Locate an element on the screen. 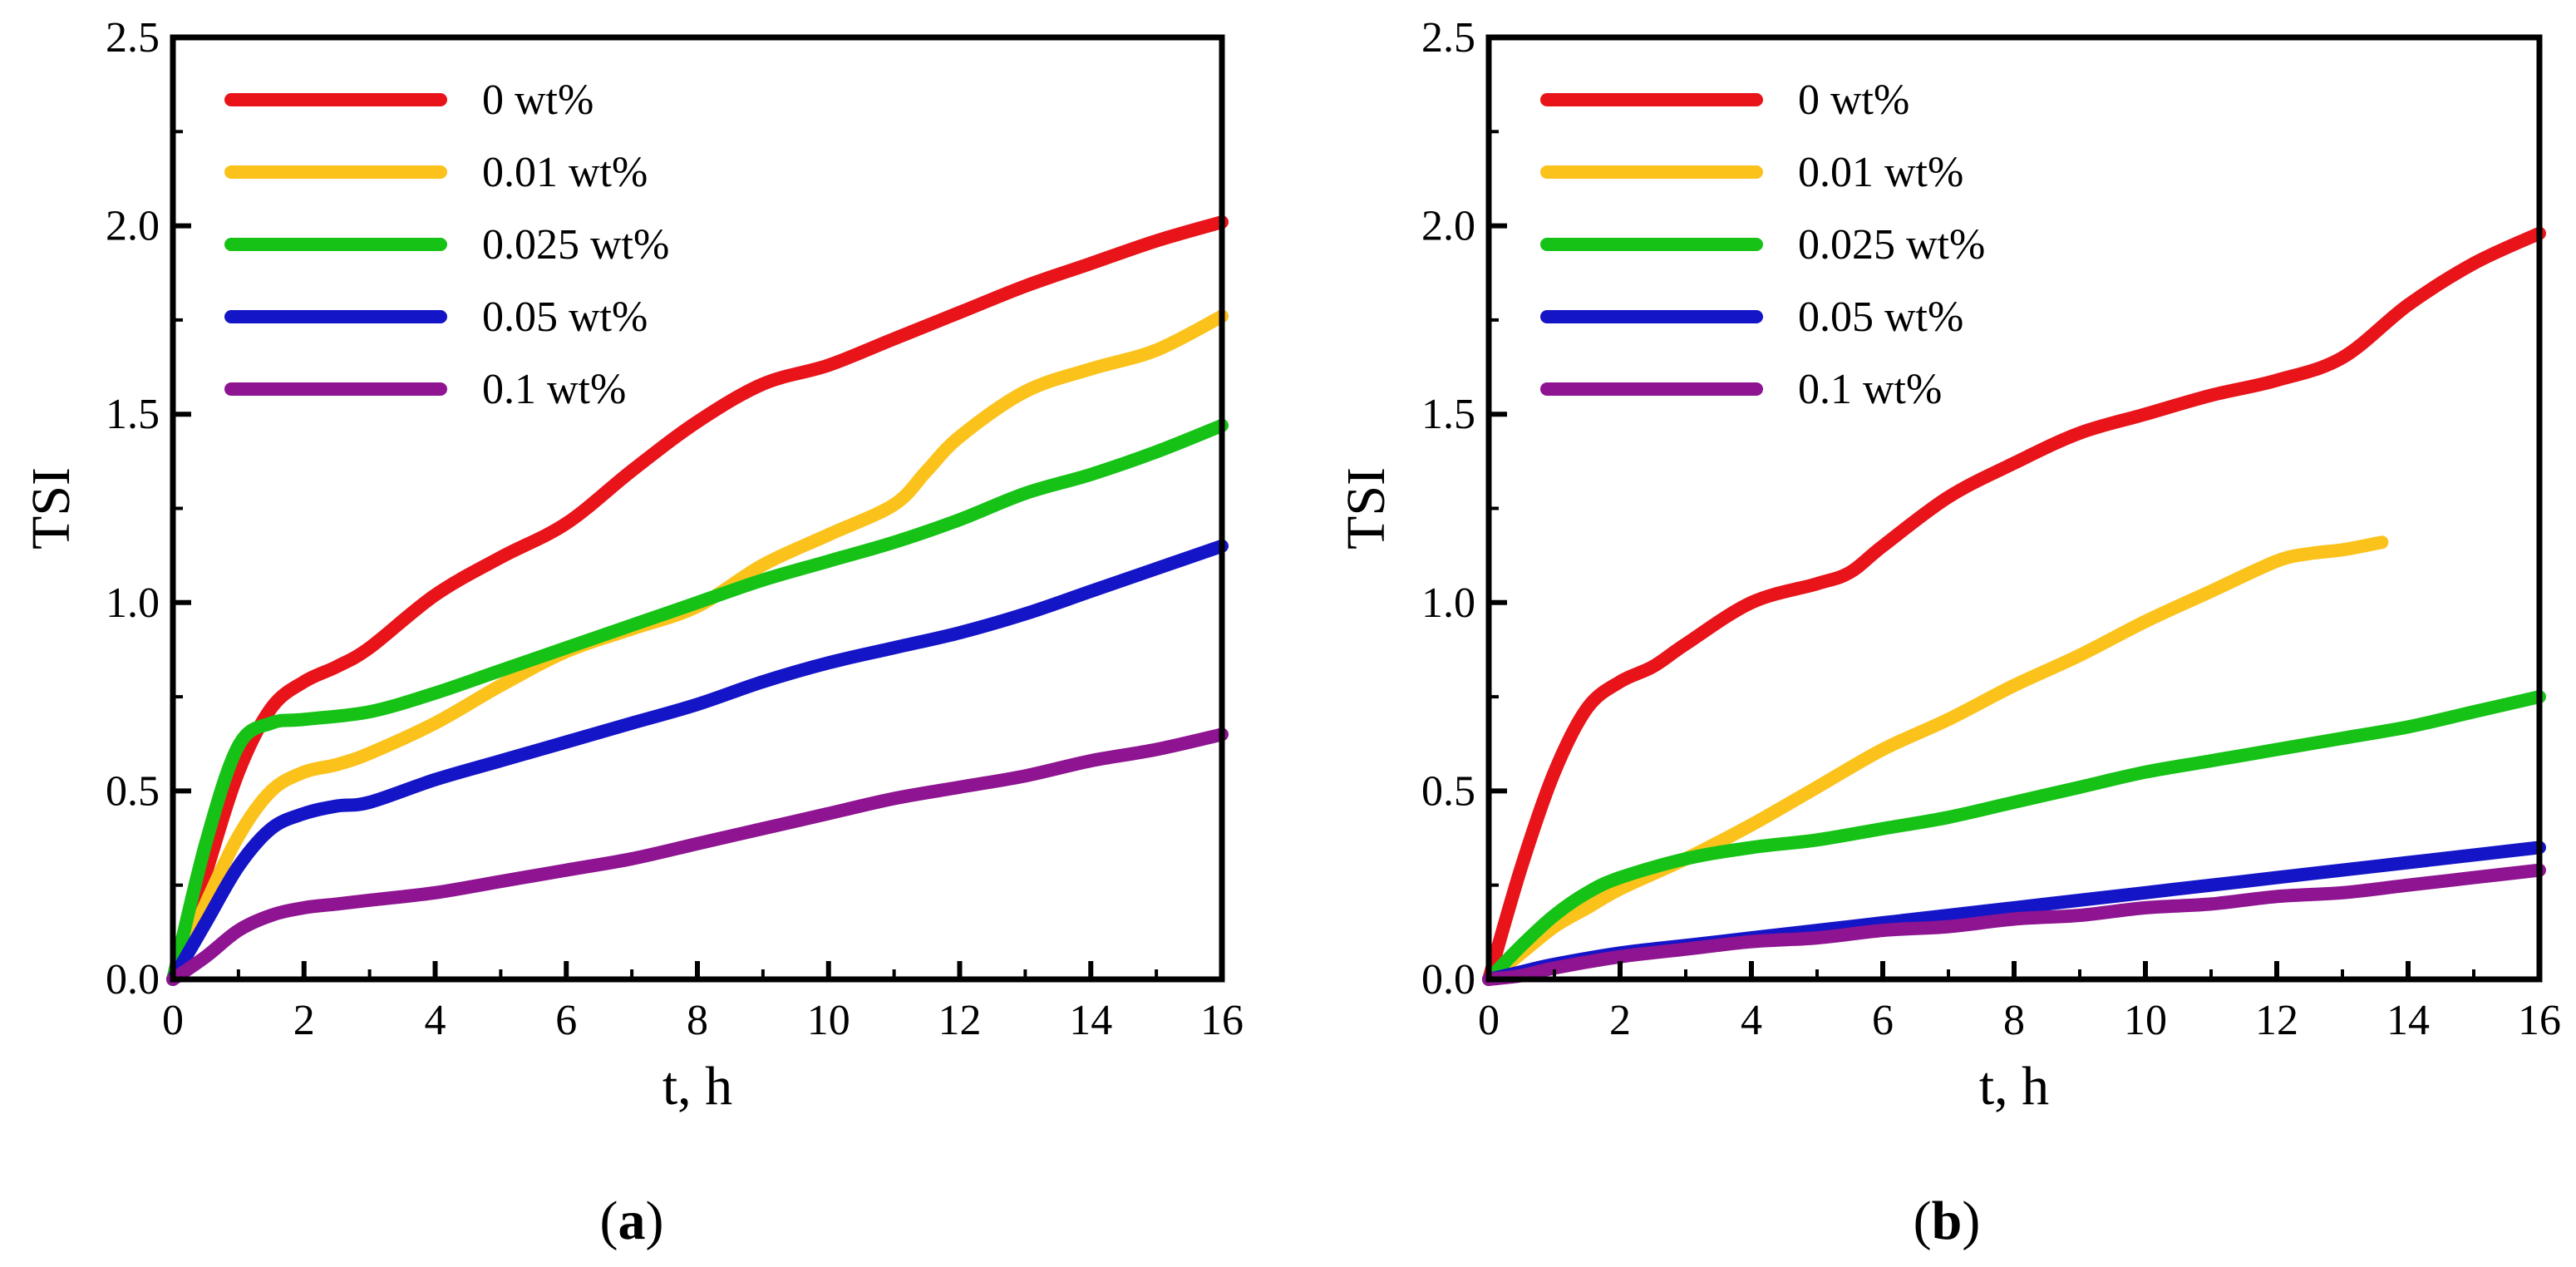 This screenshot has height=1267, width=2576. panel-label-letter: a is located at coordinates (632, 1221).